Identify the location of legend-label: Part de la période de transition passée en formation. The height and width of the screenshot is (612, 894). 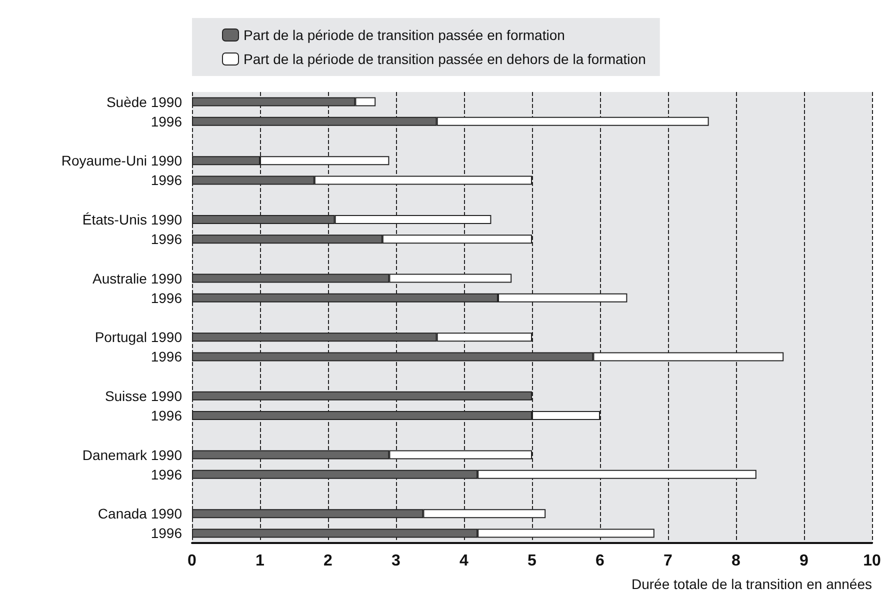
(404, 35).